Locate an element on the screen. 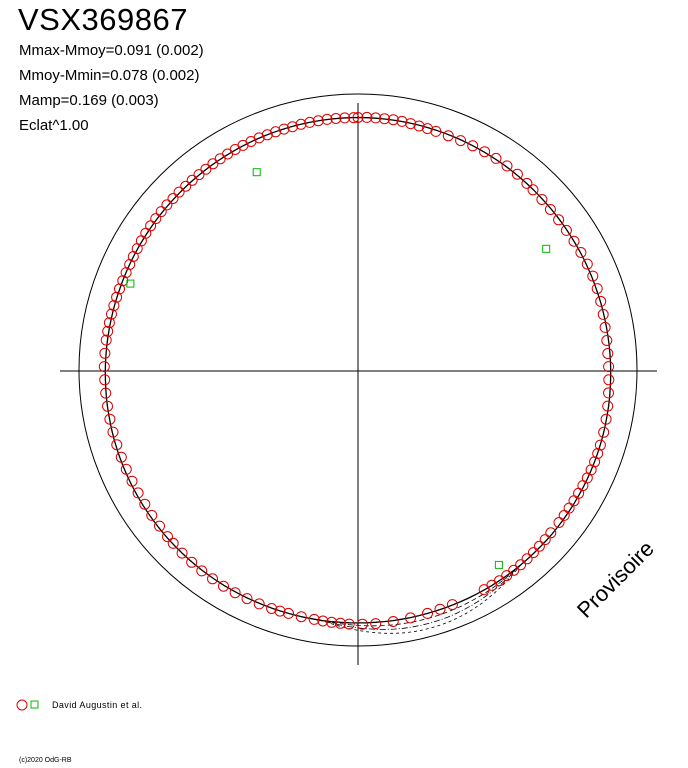  legend-observer-label: David Augustin et al. is located at coordinates (97, 705).